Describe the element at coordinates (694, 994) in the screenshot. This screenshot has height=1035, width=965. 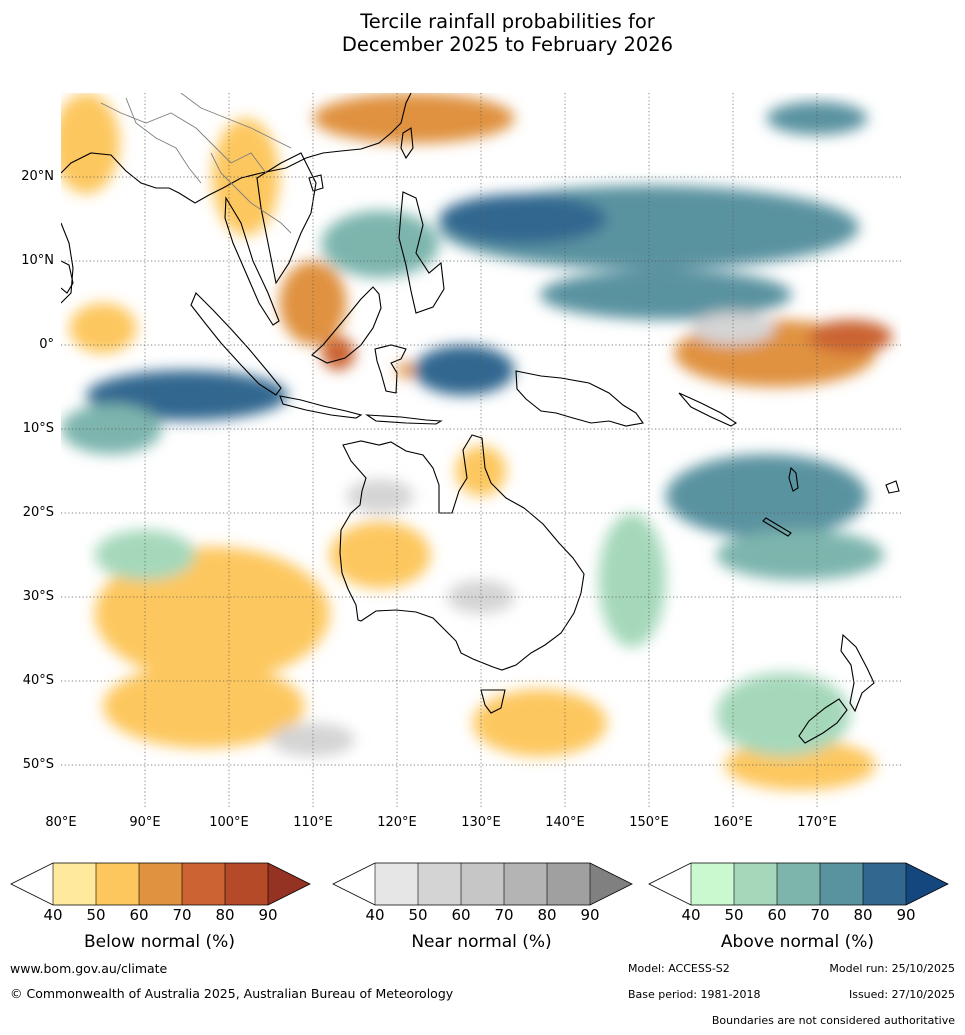
I see `base-period: Base period: 1981-2018` at that location.